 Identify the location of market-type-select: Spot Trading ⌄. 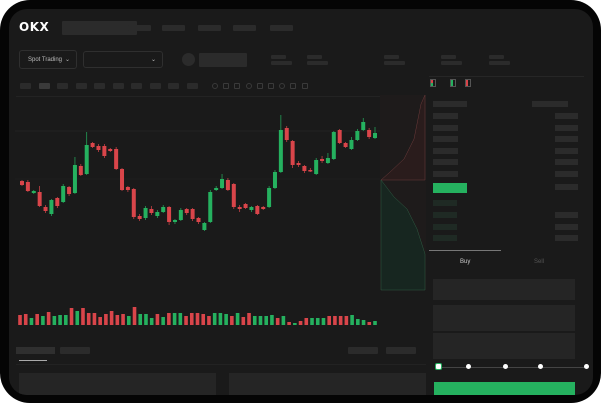
(48, 59).